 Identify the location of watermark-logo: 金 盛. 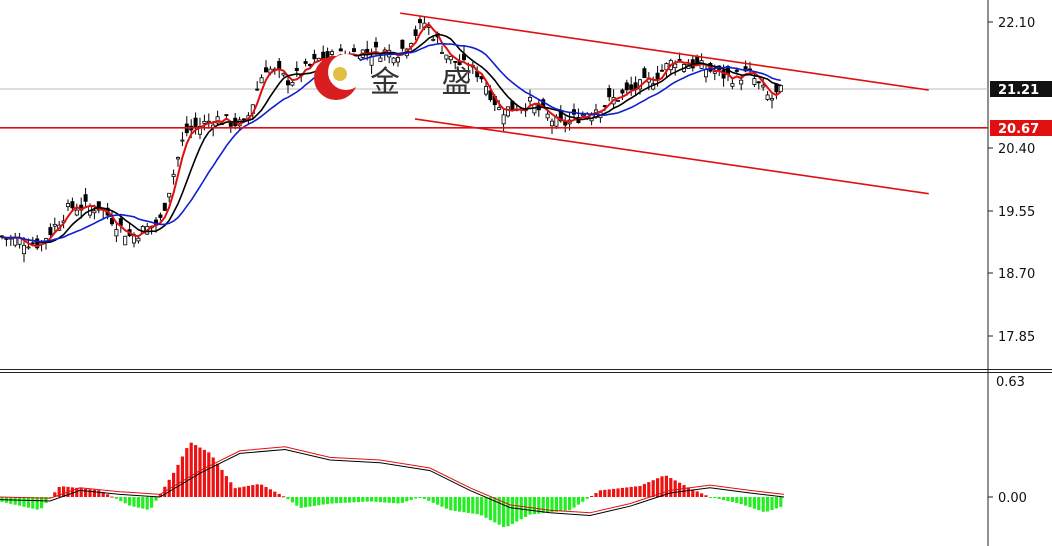
(393, 77).